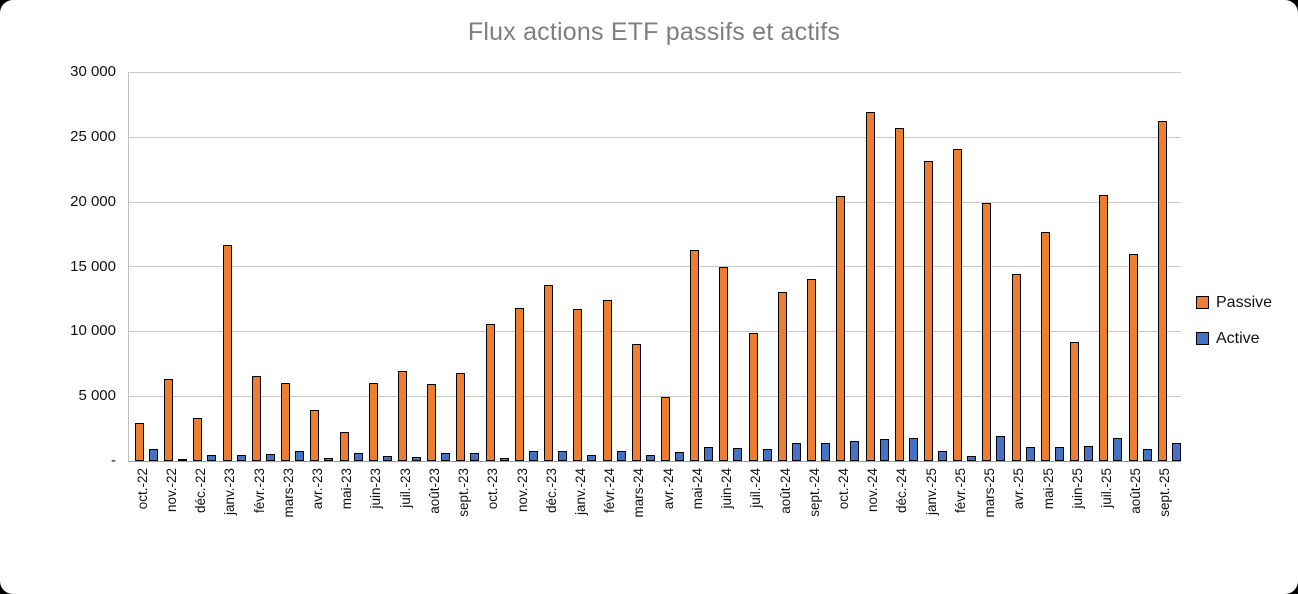 The height and width of the screenshot is (594, 1298). Describe the element at coordinates (1018, 489) in the screenshot. I see `x-axis-label: avr.-25` at that location.